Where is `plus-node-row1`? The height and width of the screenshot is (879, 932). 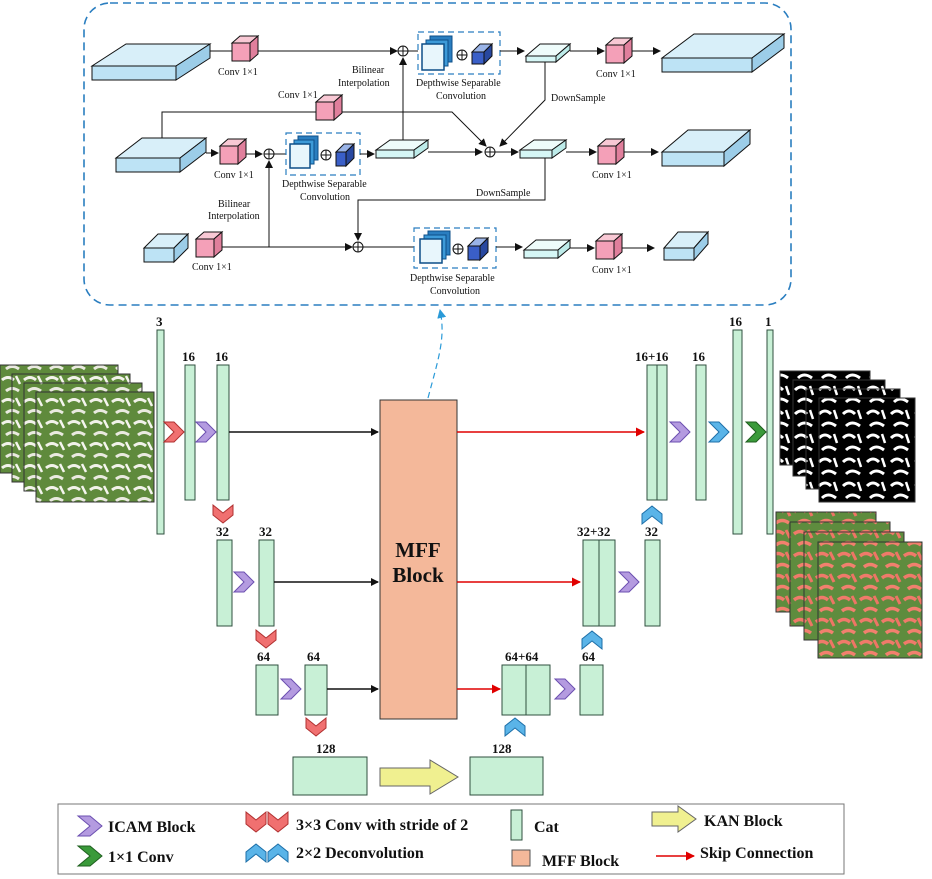 plus-node-row1 is located at coordinates (403, 51).